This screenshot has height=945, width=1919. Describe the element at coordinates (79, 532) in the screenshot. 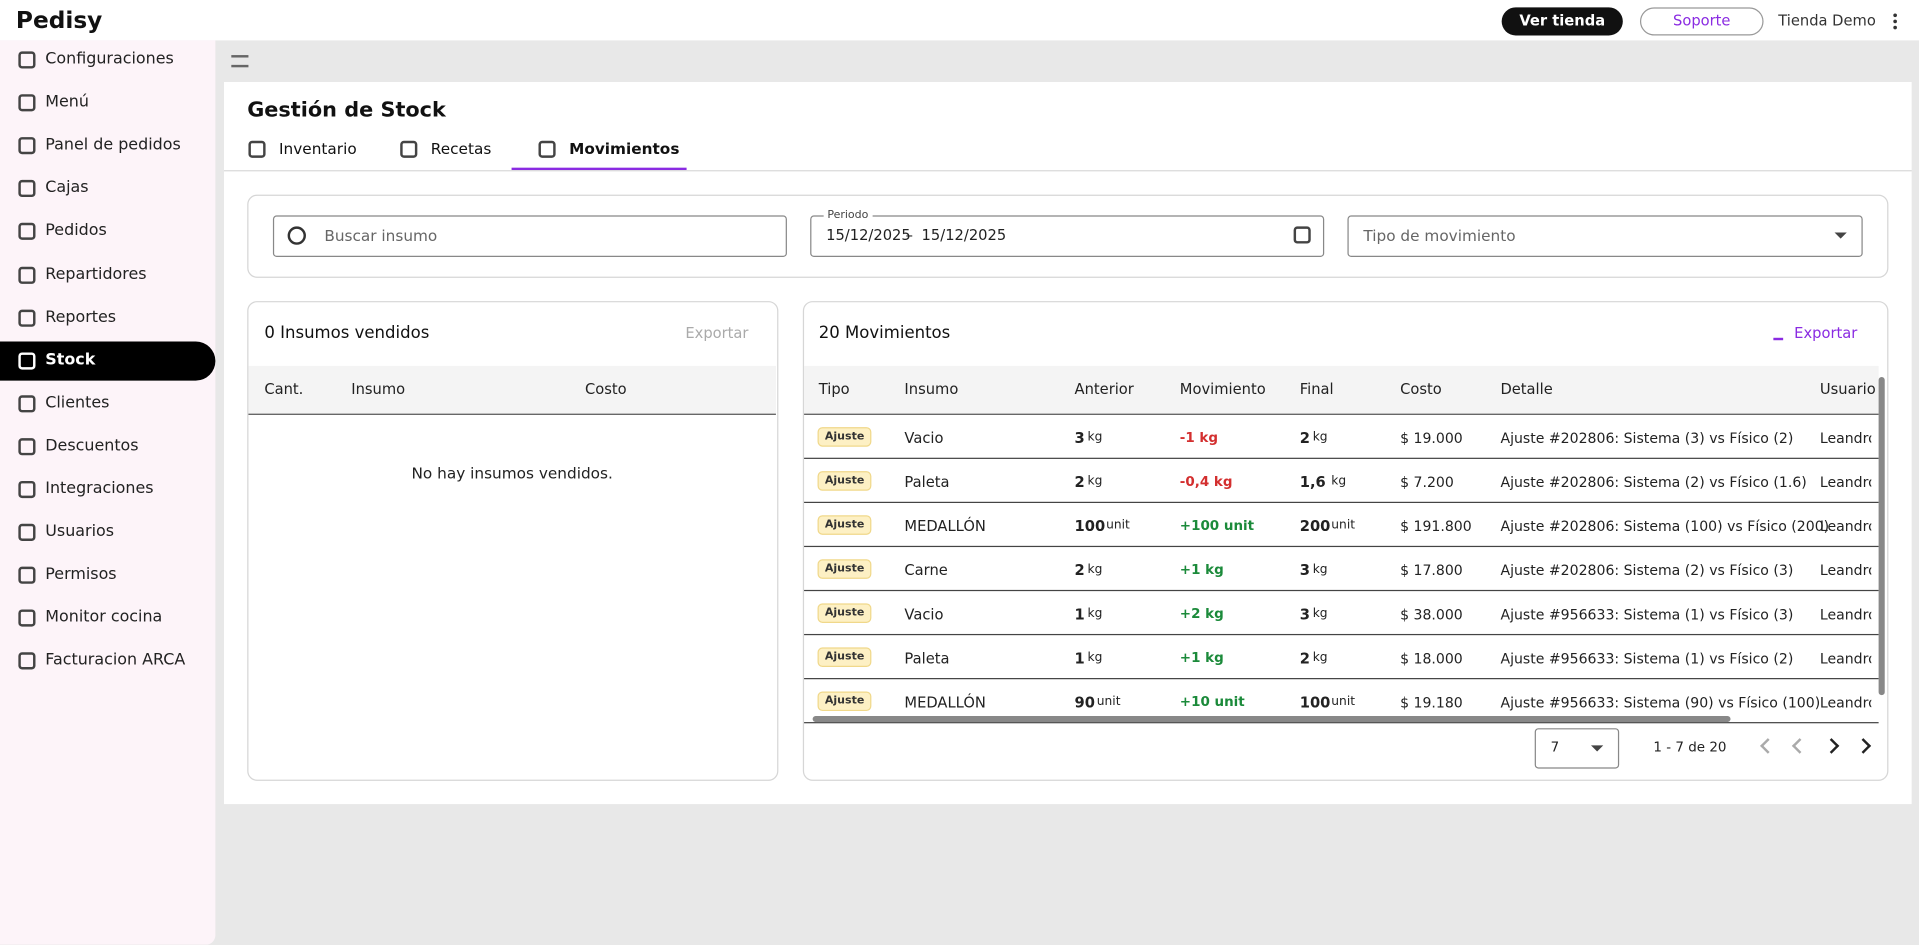

I see `nav-item: Usuarios` at that location.